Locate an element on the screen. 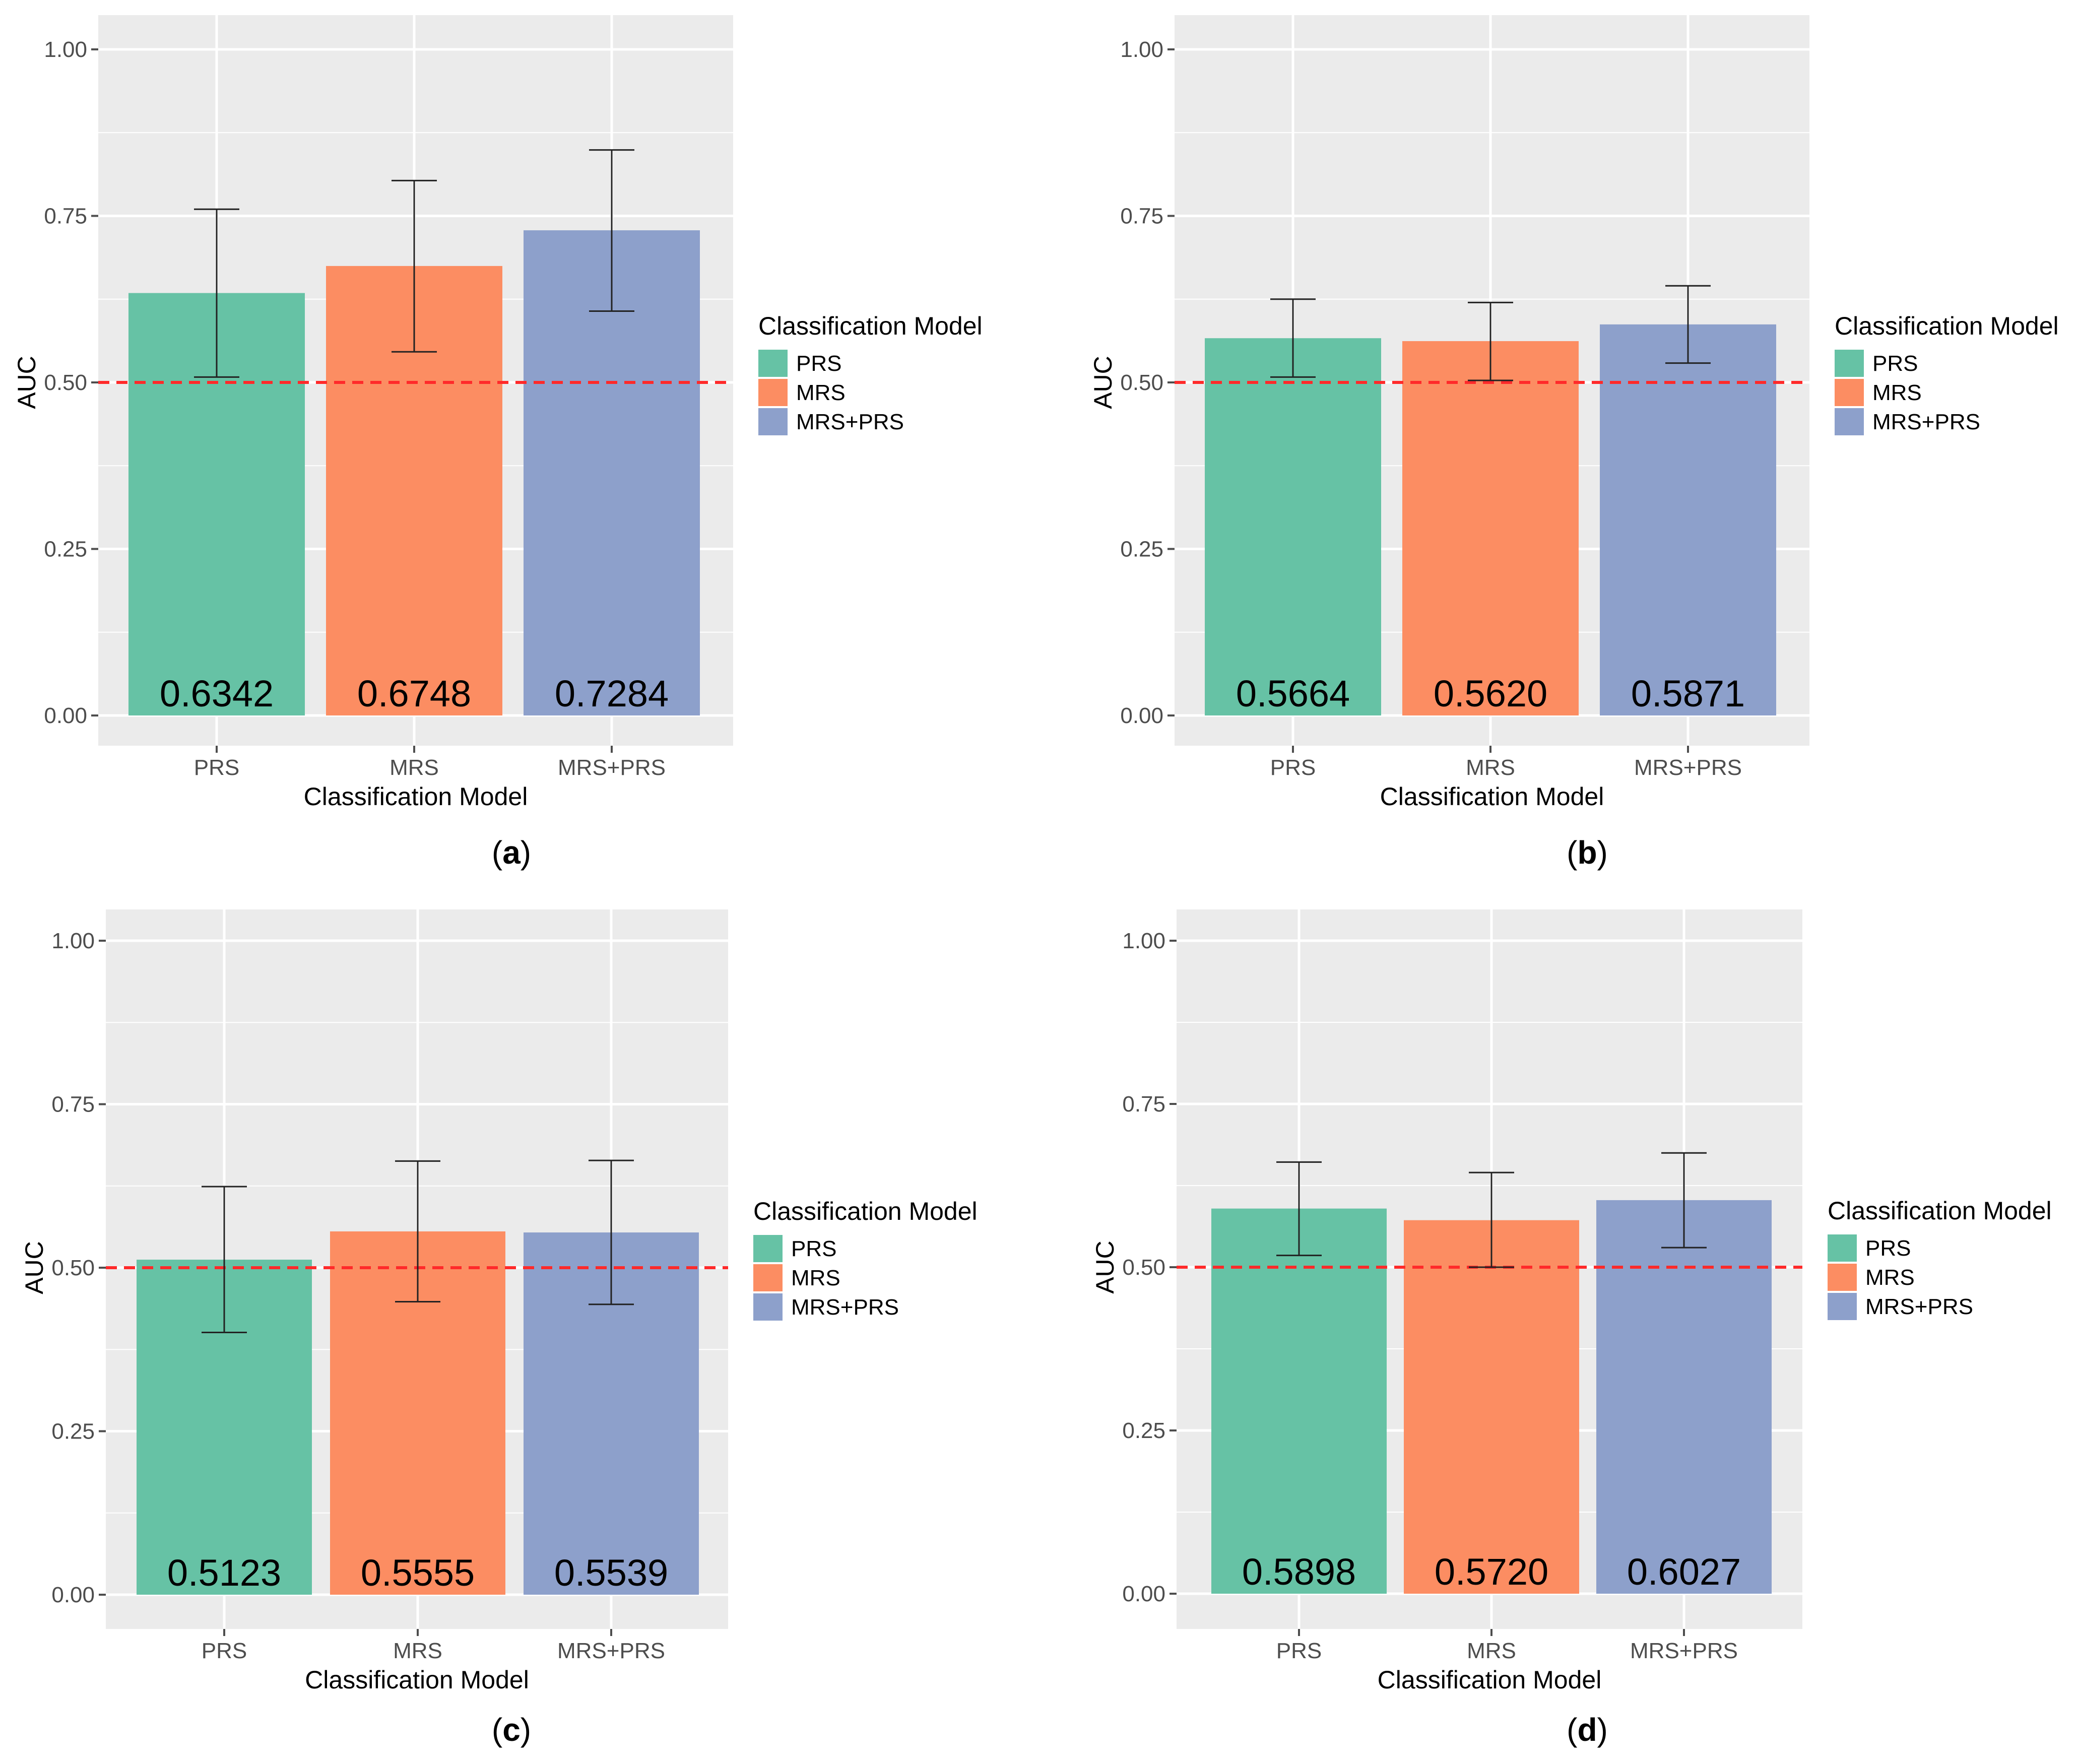 The image size is (2078, 1764). bar-prs is located at coordinates (1299, 1401).